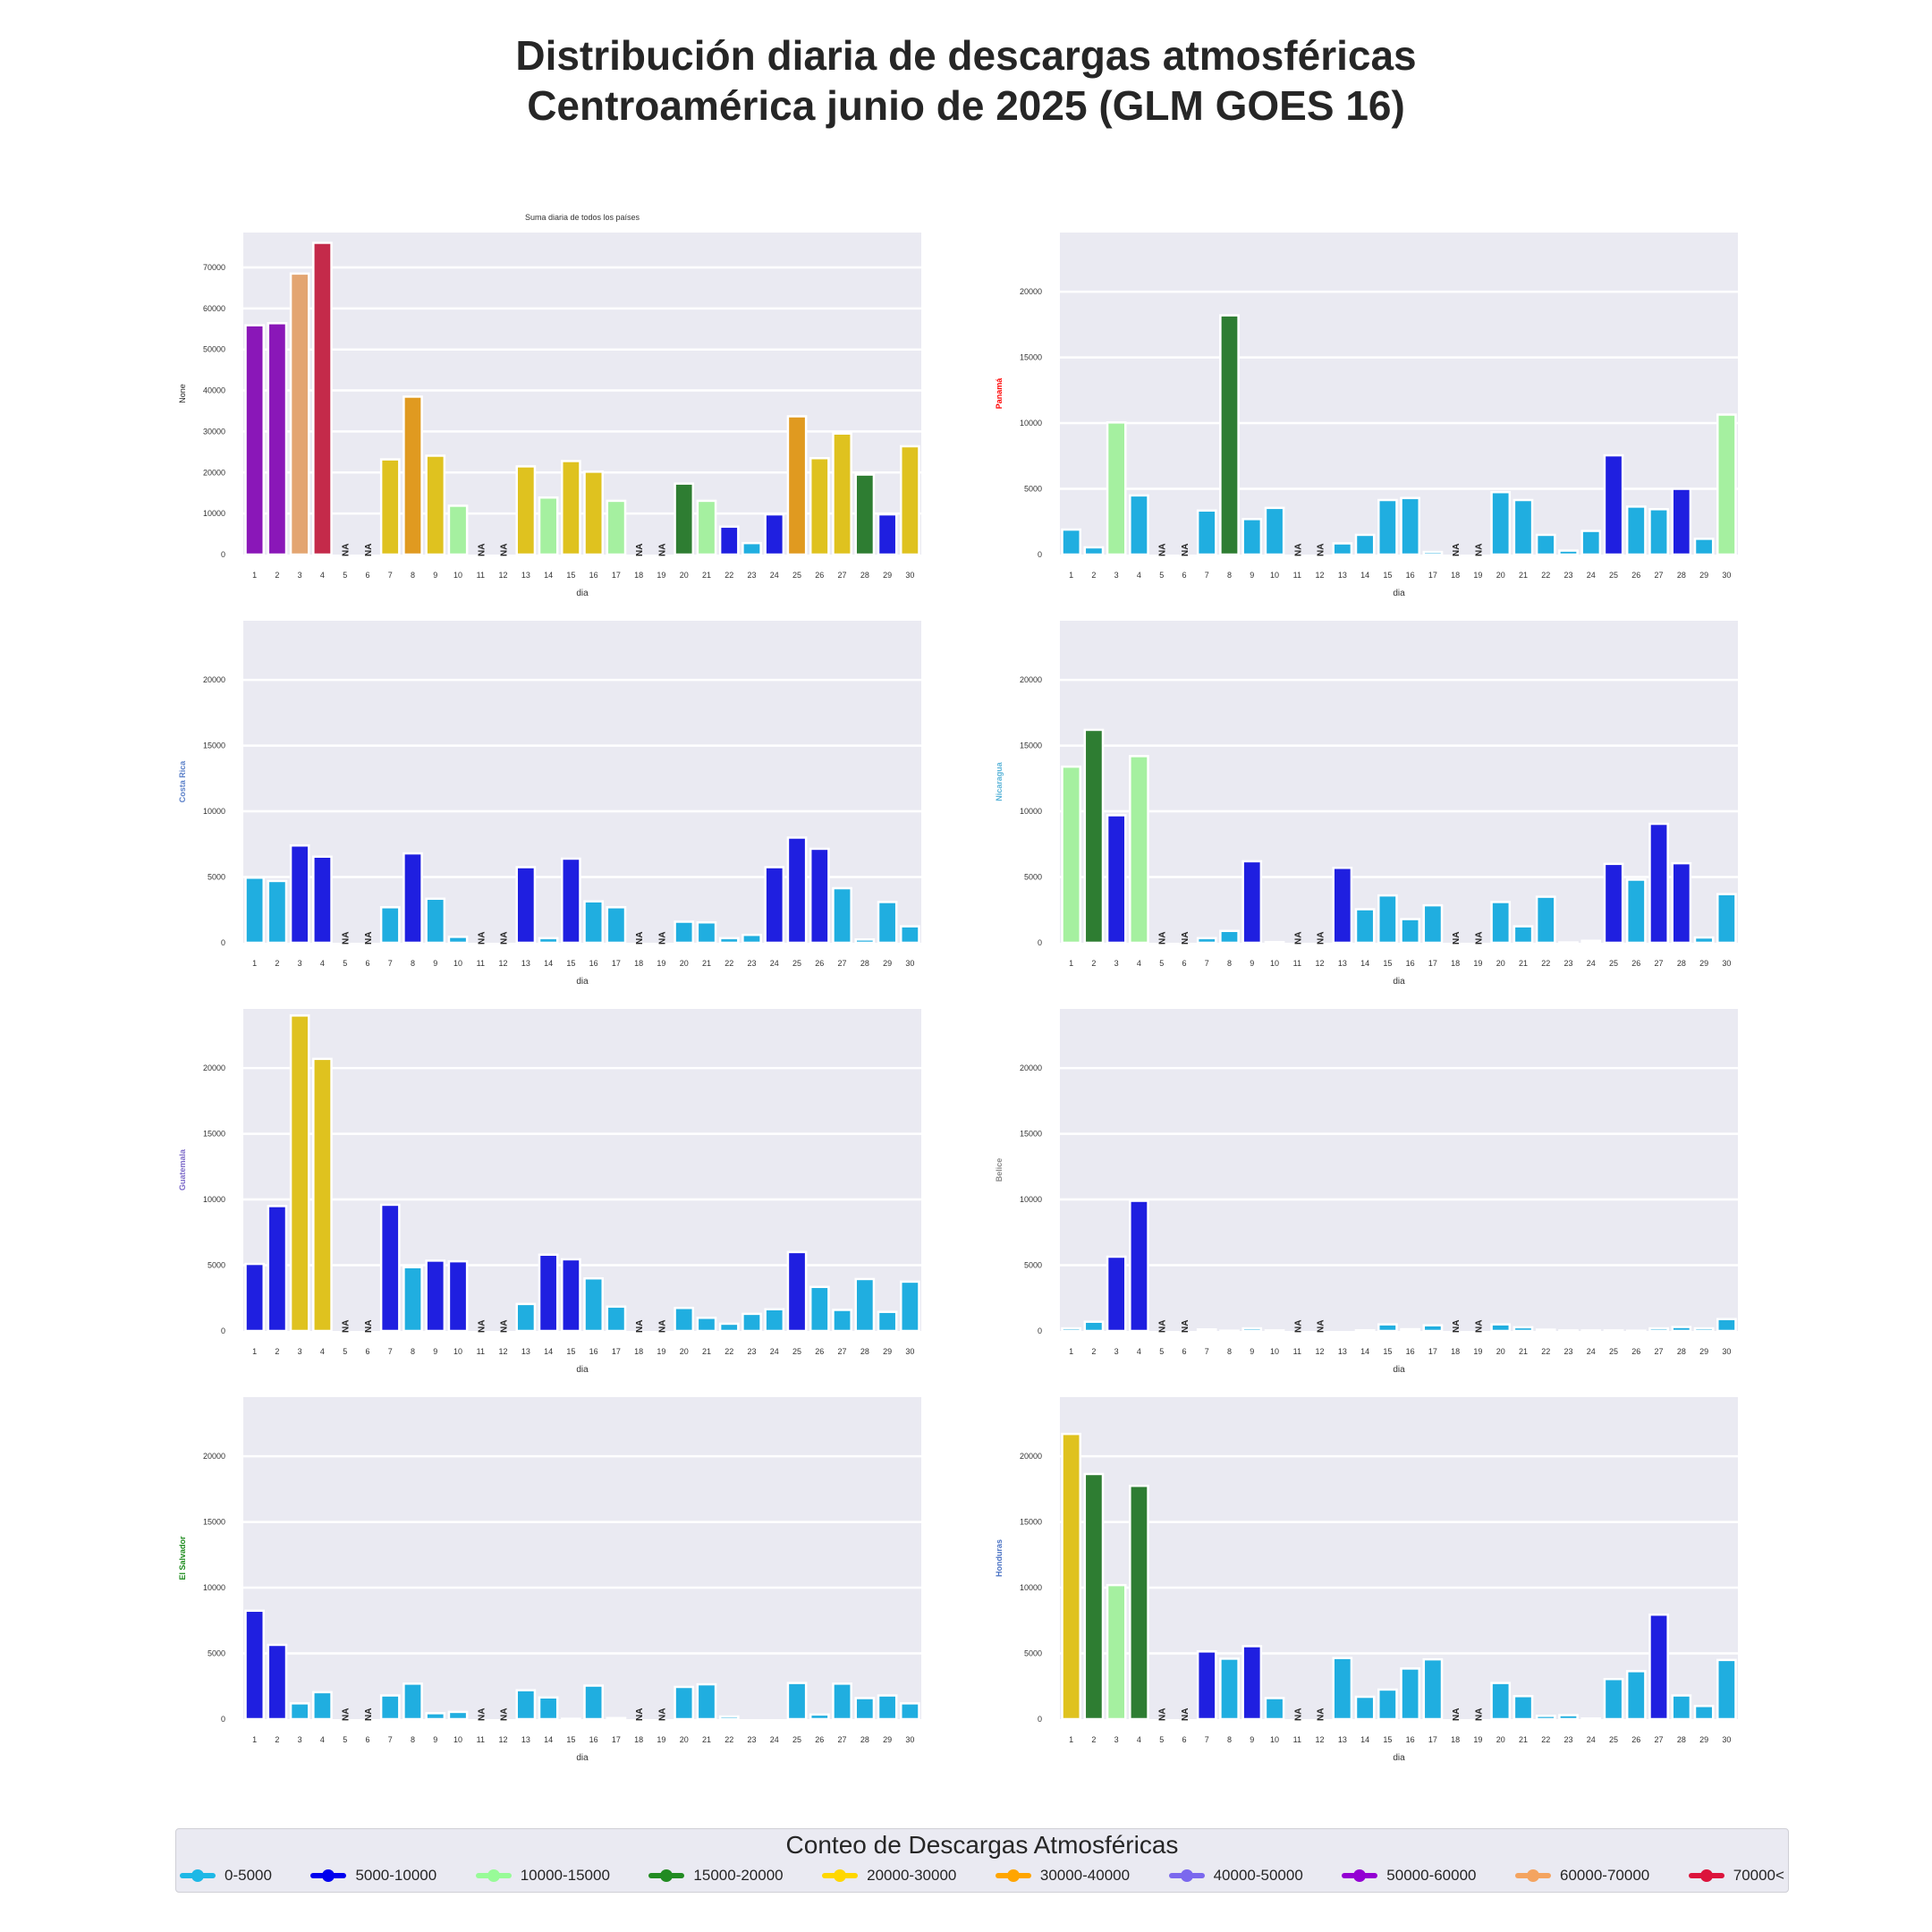 The width and height of the screenshot is (1932, 1932). What do you see at coordinates (214, 308) in the screenshot?
I see `y-tick-label: 60000` at bounding box center [214, 308].